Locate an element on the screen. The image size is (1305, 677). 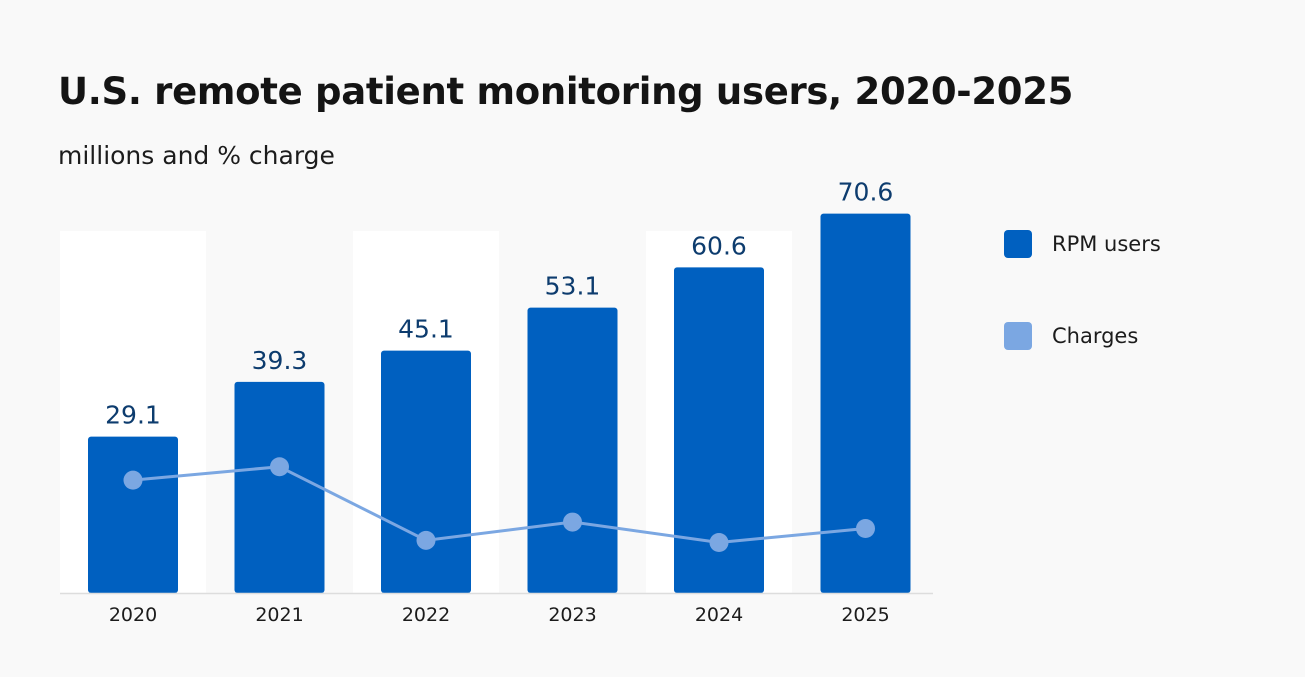
legend-swatch-rpm-users is located at coordinates (1018, 244).